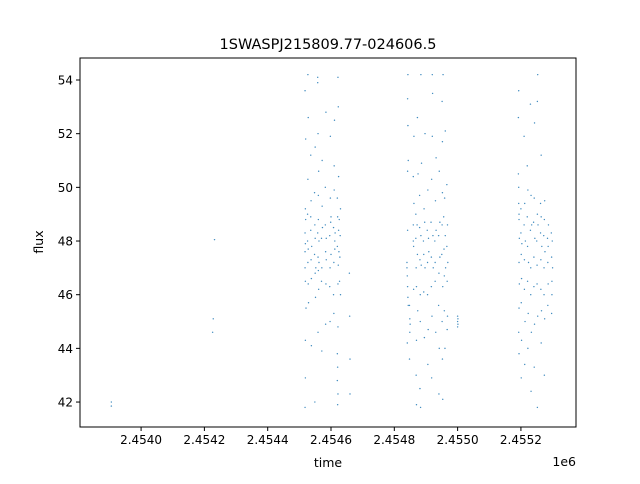 The image size is (640, 484). Describe the element at coordinates (521, 440) in the screenshot. I see `x-tick-label: 2.4552` at that location.